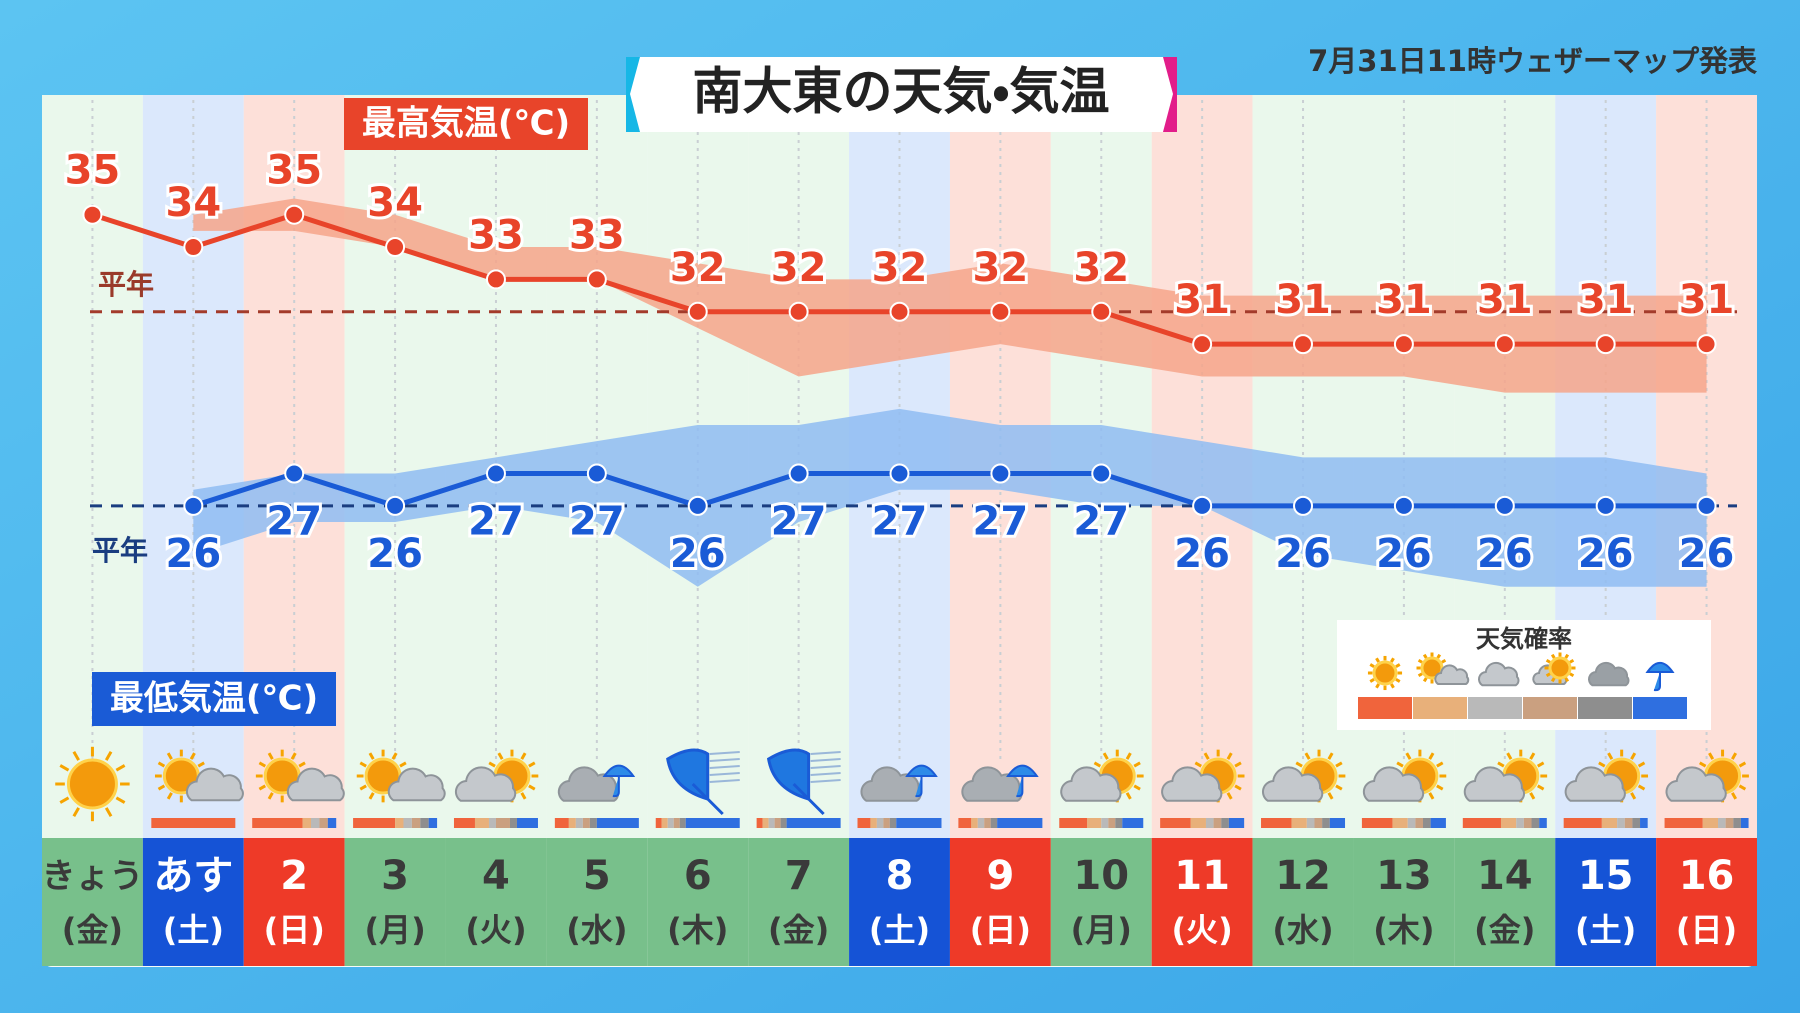 This screenshot has height=1017, width=1800. I want to click on data-label: 32, so click(1001, 268).